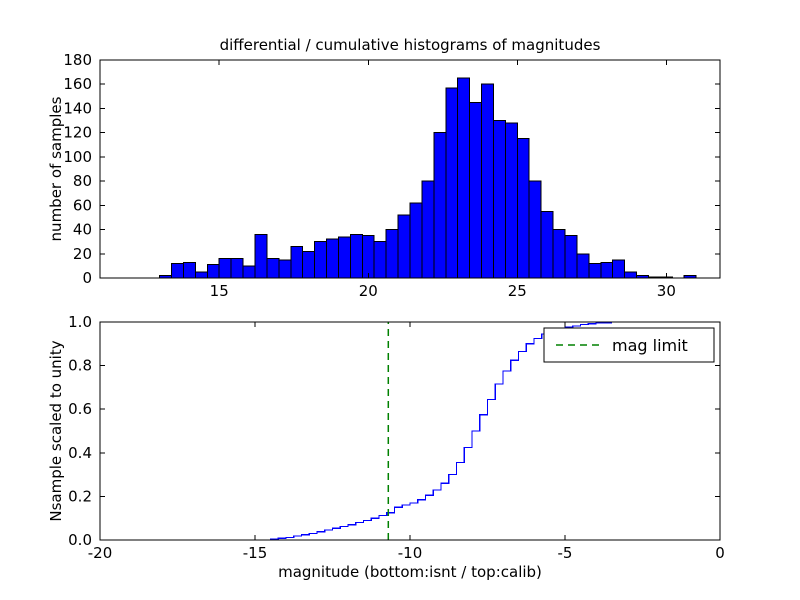  I want to click on y-tick-label: 100, so click(77, 157).